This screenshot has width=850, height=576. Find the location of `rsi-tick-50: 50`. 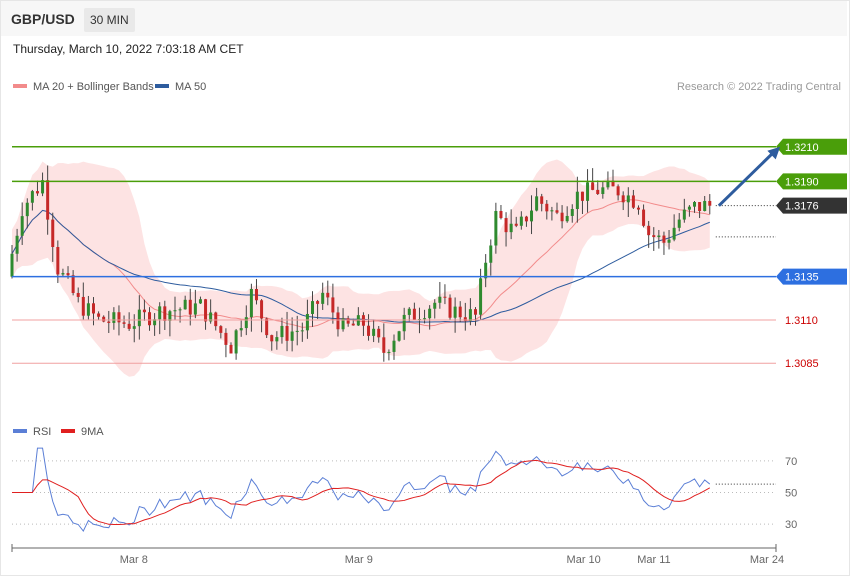

rsi-tick-50: 50 is located at coordinates (791, 494).